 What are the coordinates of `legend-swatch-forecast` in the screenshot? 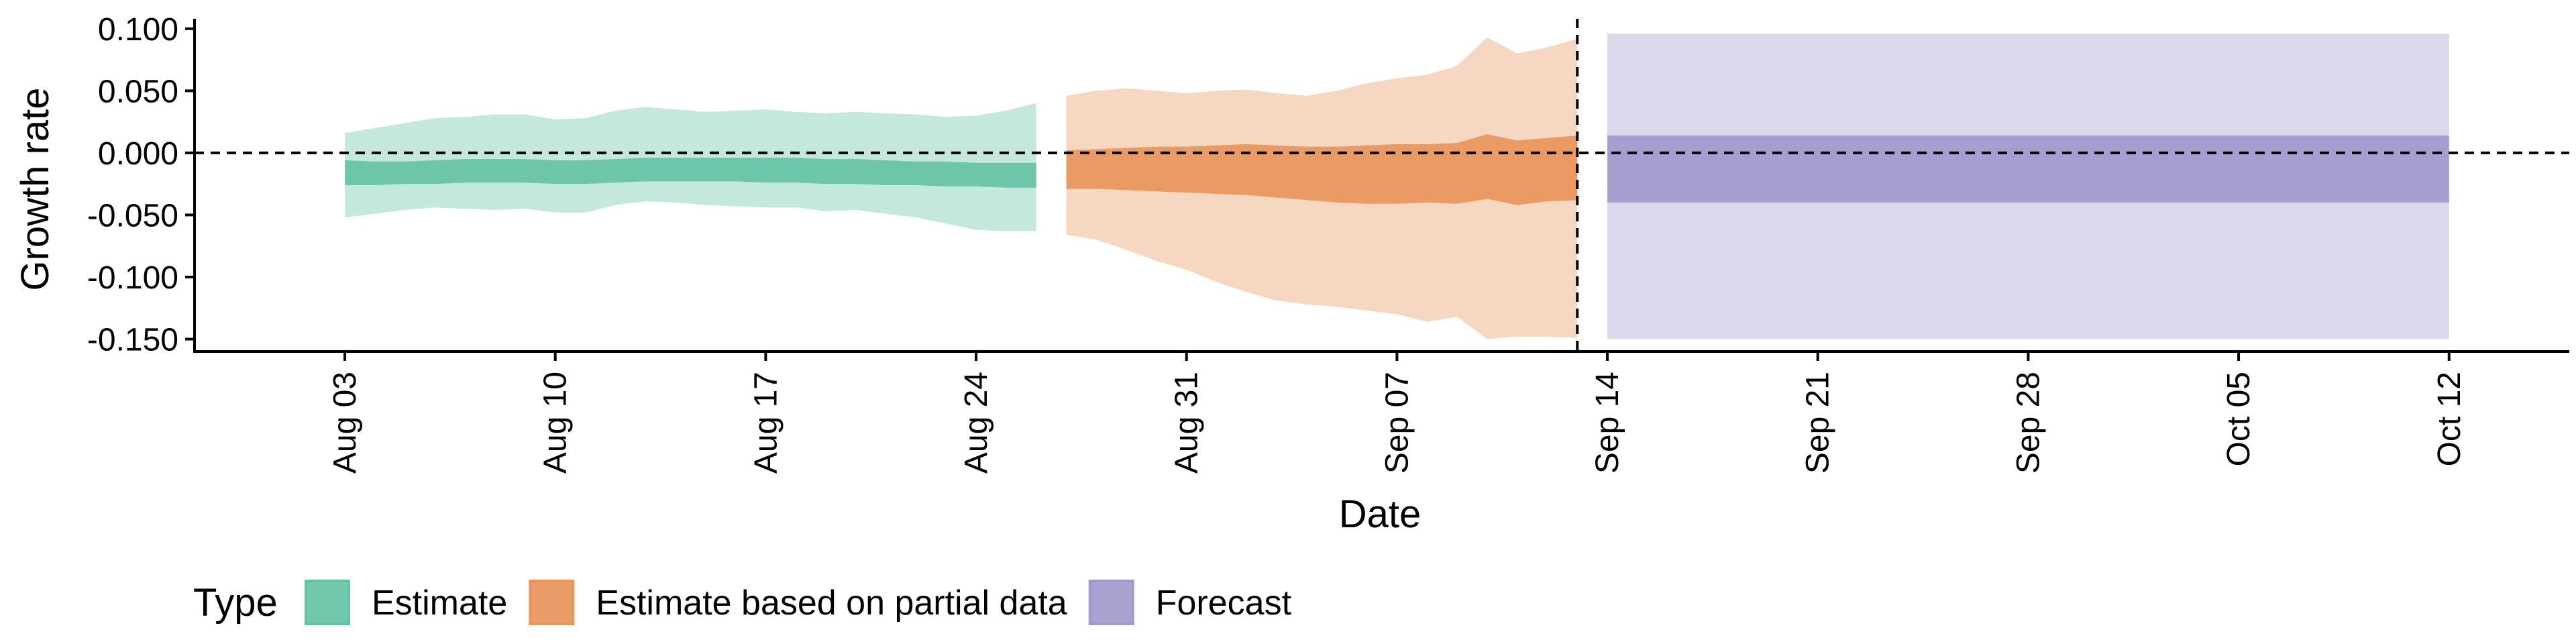 It's located at (1111, 602).